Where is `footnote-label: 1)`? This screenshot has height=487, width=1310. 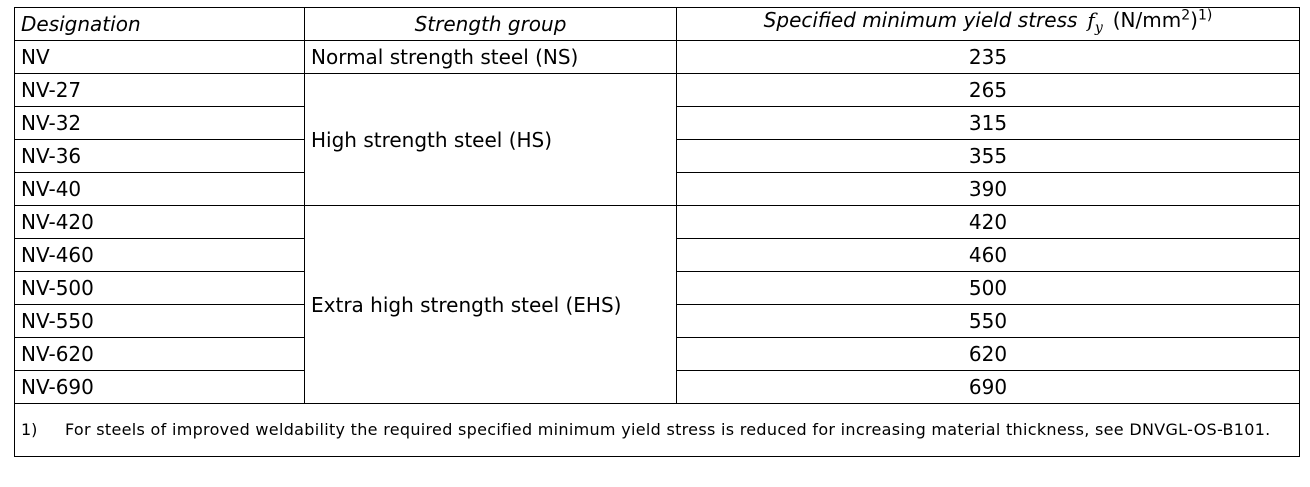 footnote-label: 1) is located at coordinates (29, 429).